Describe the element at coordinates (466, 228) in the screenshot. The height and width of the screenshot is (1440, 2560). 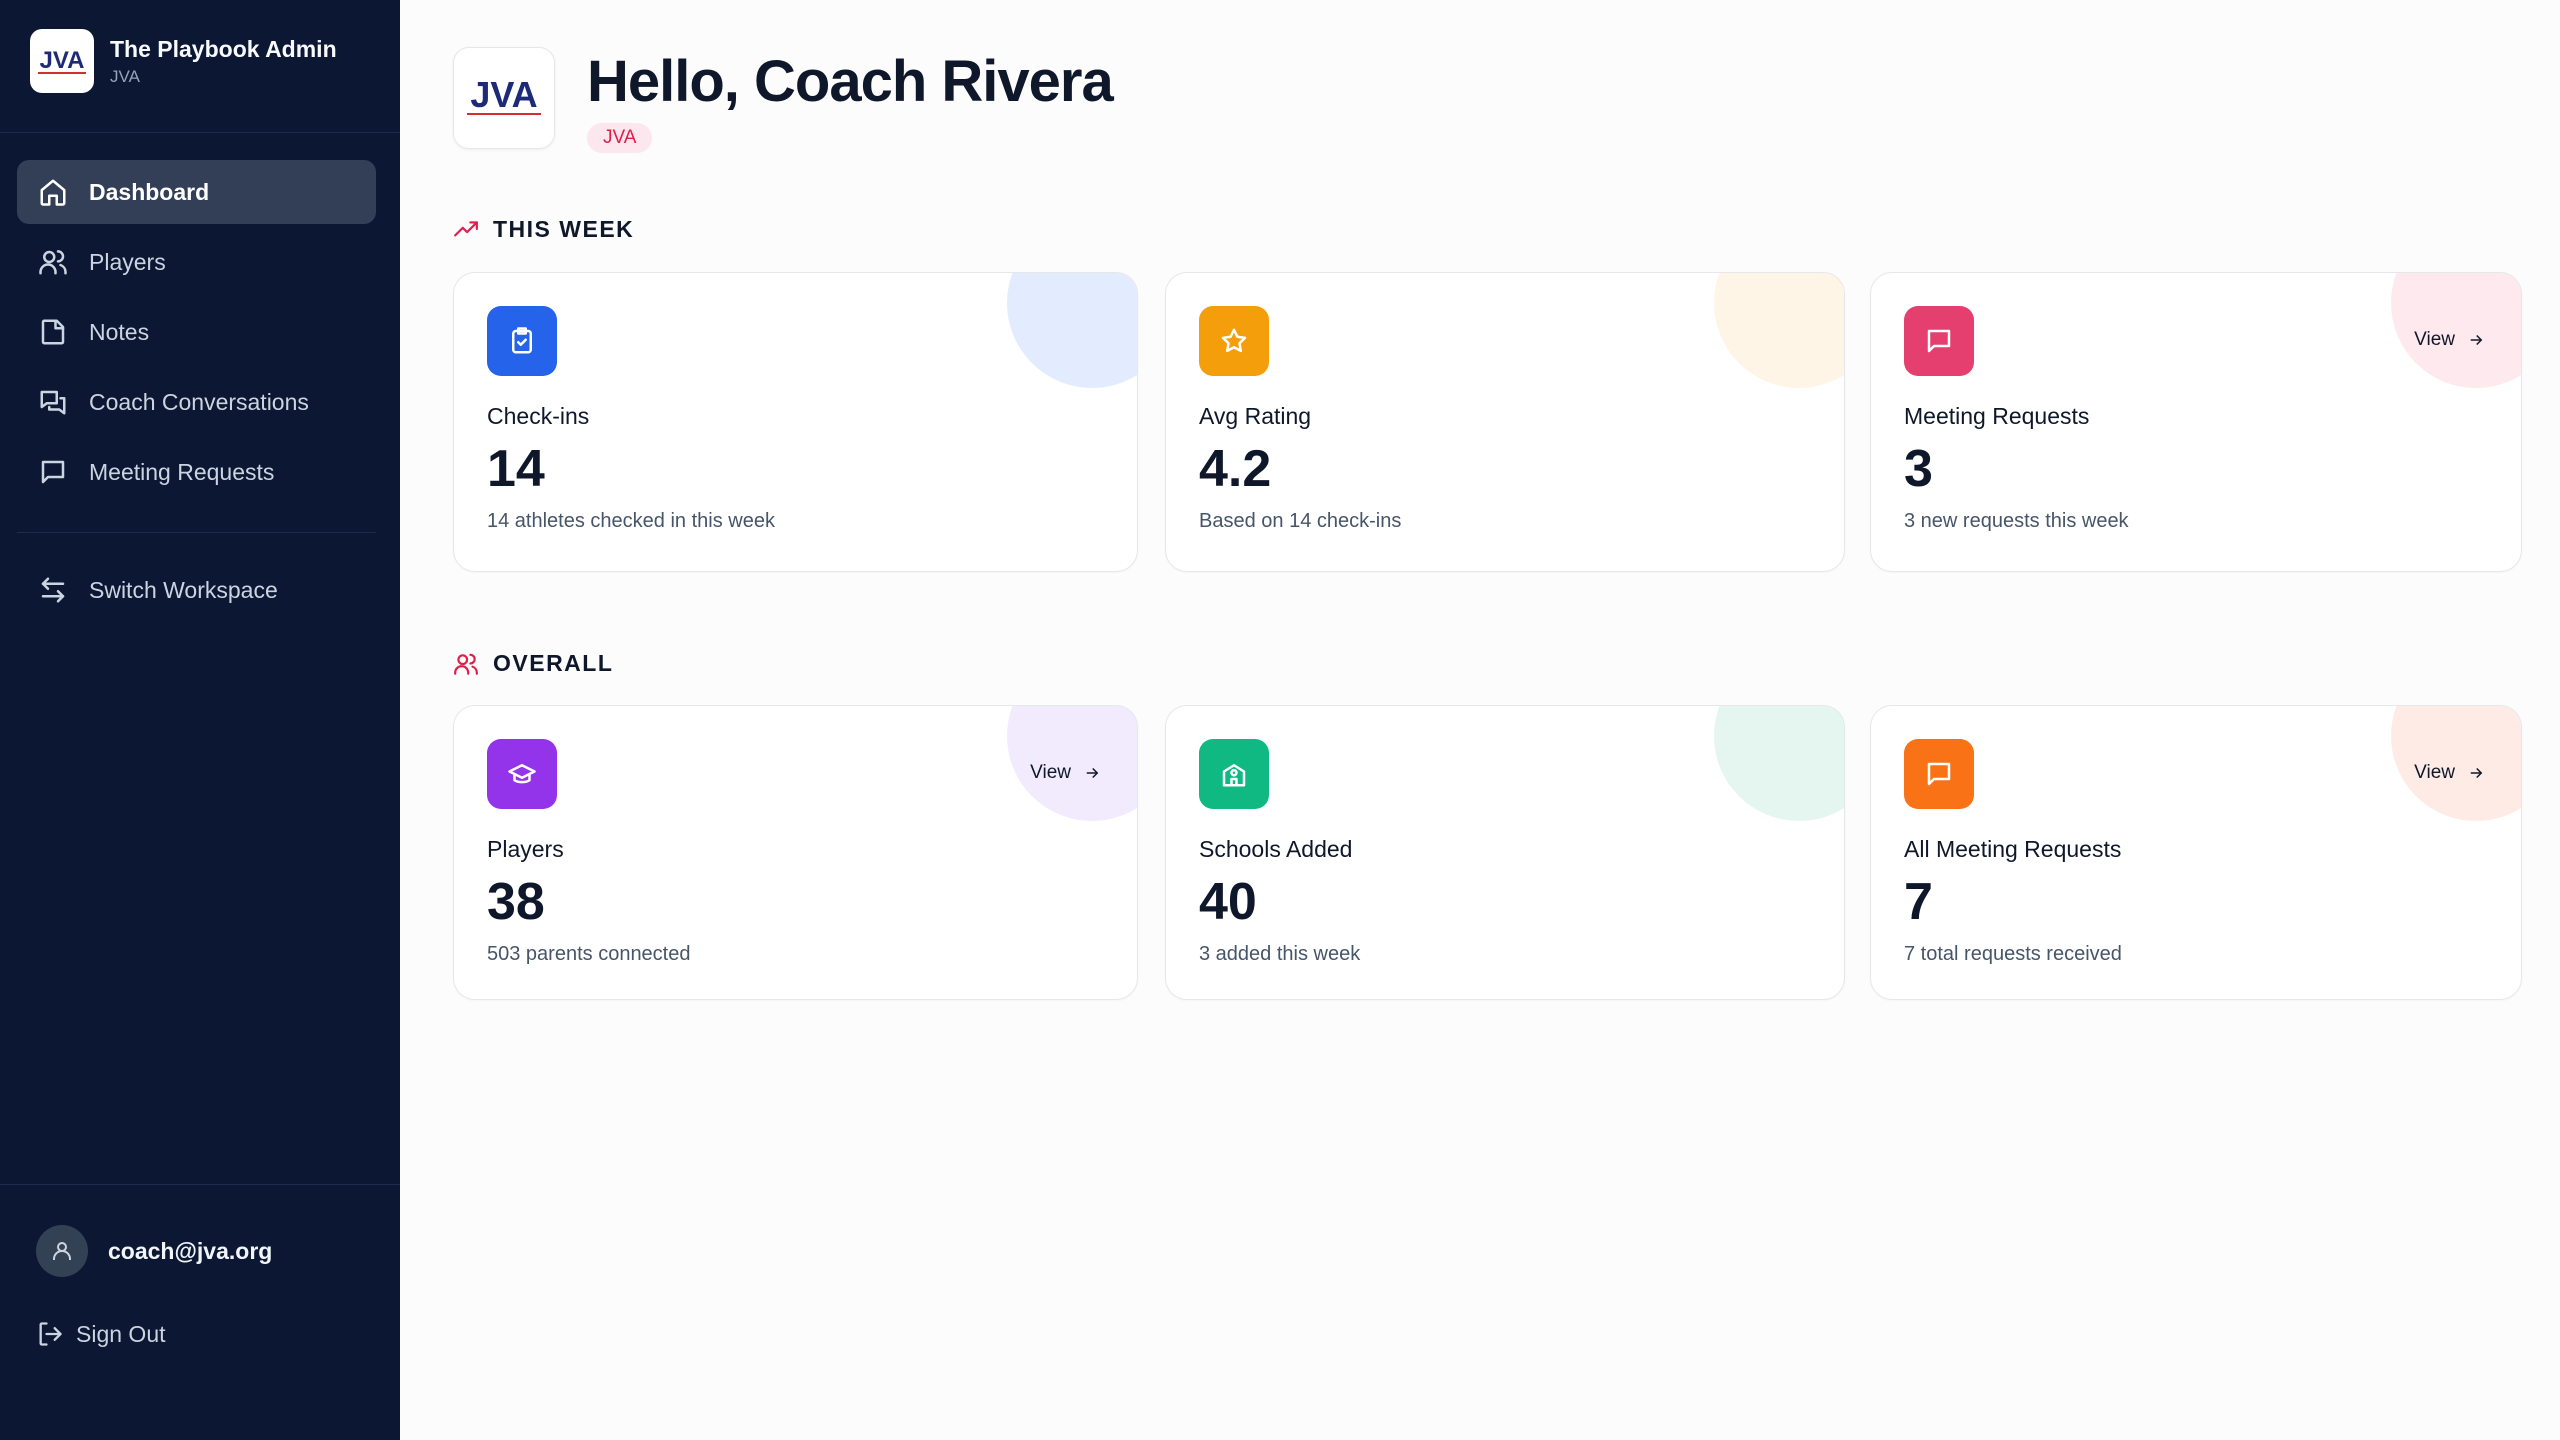
I see `trending-up-icon` at that location.